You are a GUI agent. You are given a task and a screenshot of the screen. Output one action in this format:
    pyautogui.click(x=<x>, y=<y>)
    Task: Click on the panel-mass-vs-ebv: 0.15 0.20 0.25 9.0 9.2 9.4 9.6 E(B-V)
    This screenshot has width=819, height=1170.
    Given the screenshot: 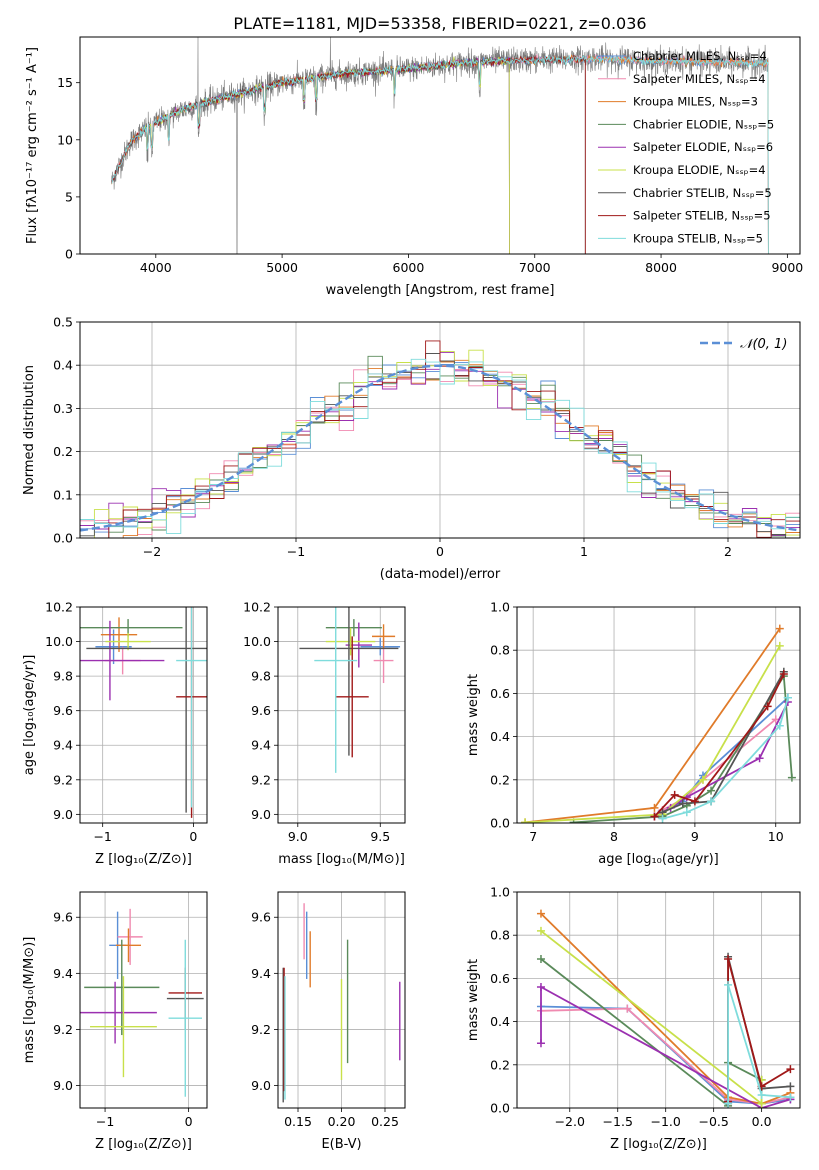 What is the action you would take?
    pyautogui.click(x=328, y=1021)
    